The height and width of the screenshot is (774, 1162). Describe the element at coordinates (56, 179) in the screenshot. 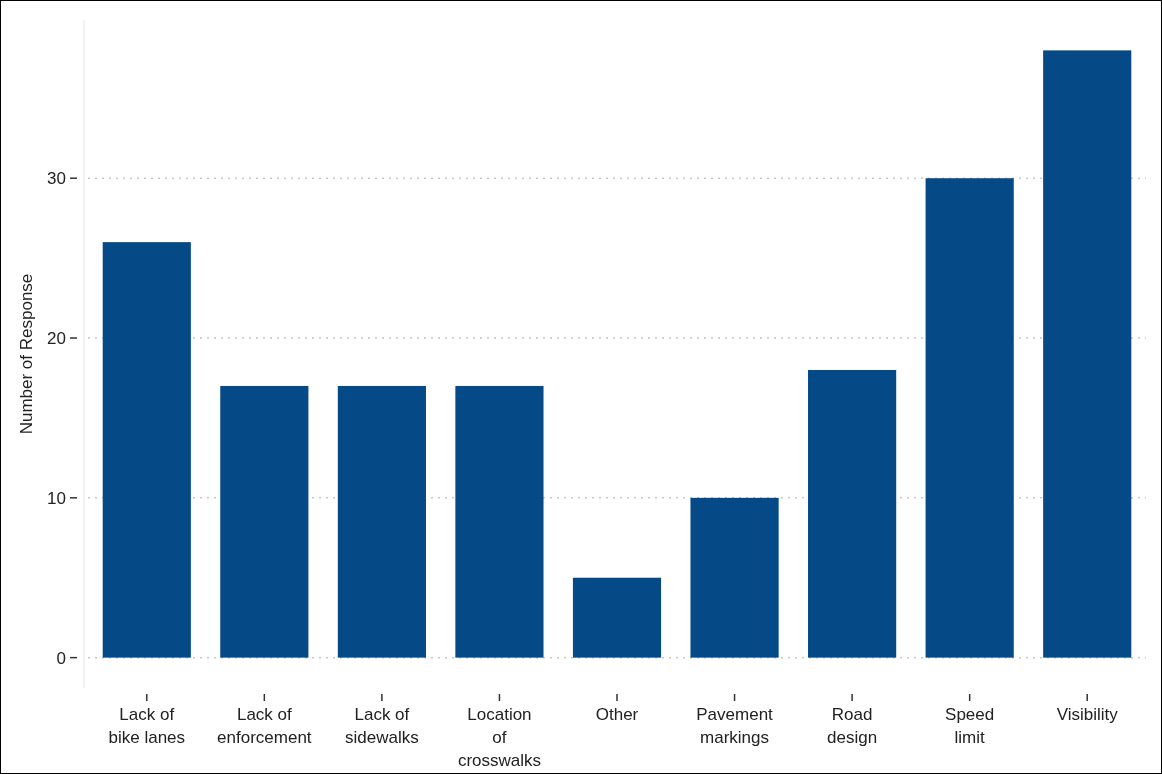

I see `y-tick-label: 30` at that location.